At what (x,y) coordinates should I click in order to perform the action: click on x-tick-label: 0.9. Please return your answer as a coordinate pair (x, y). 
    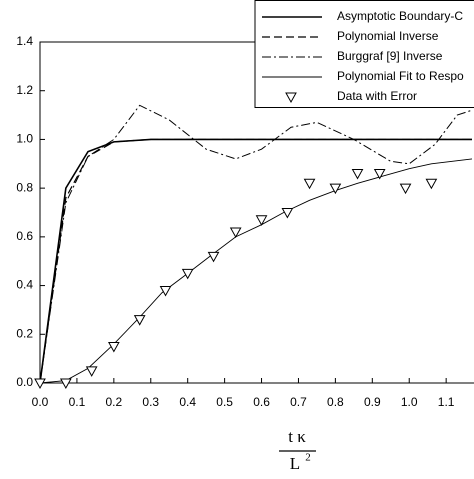
    Looking at the image, I should click on (372, 402).